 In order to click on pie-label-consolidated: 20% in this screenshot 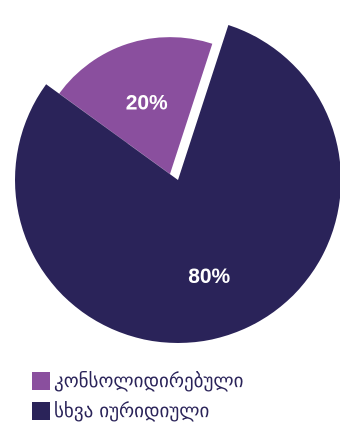, I will do `click(147, 102)`.